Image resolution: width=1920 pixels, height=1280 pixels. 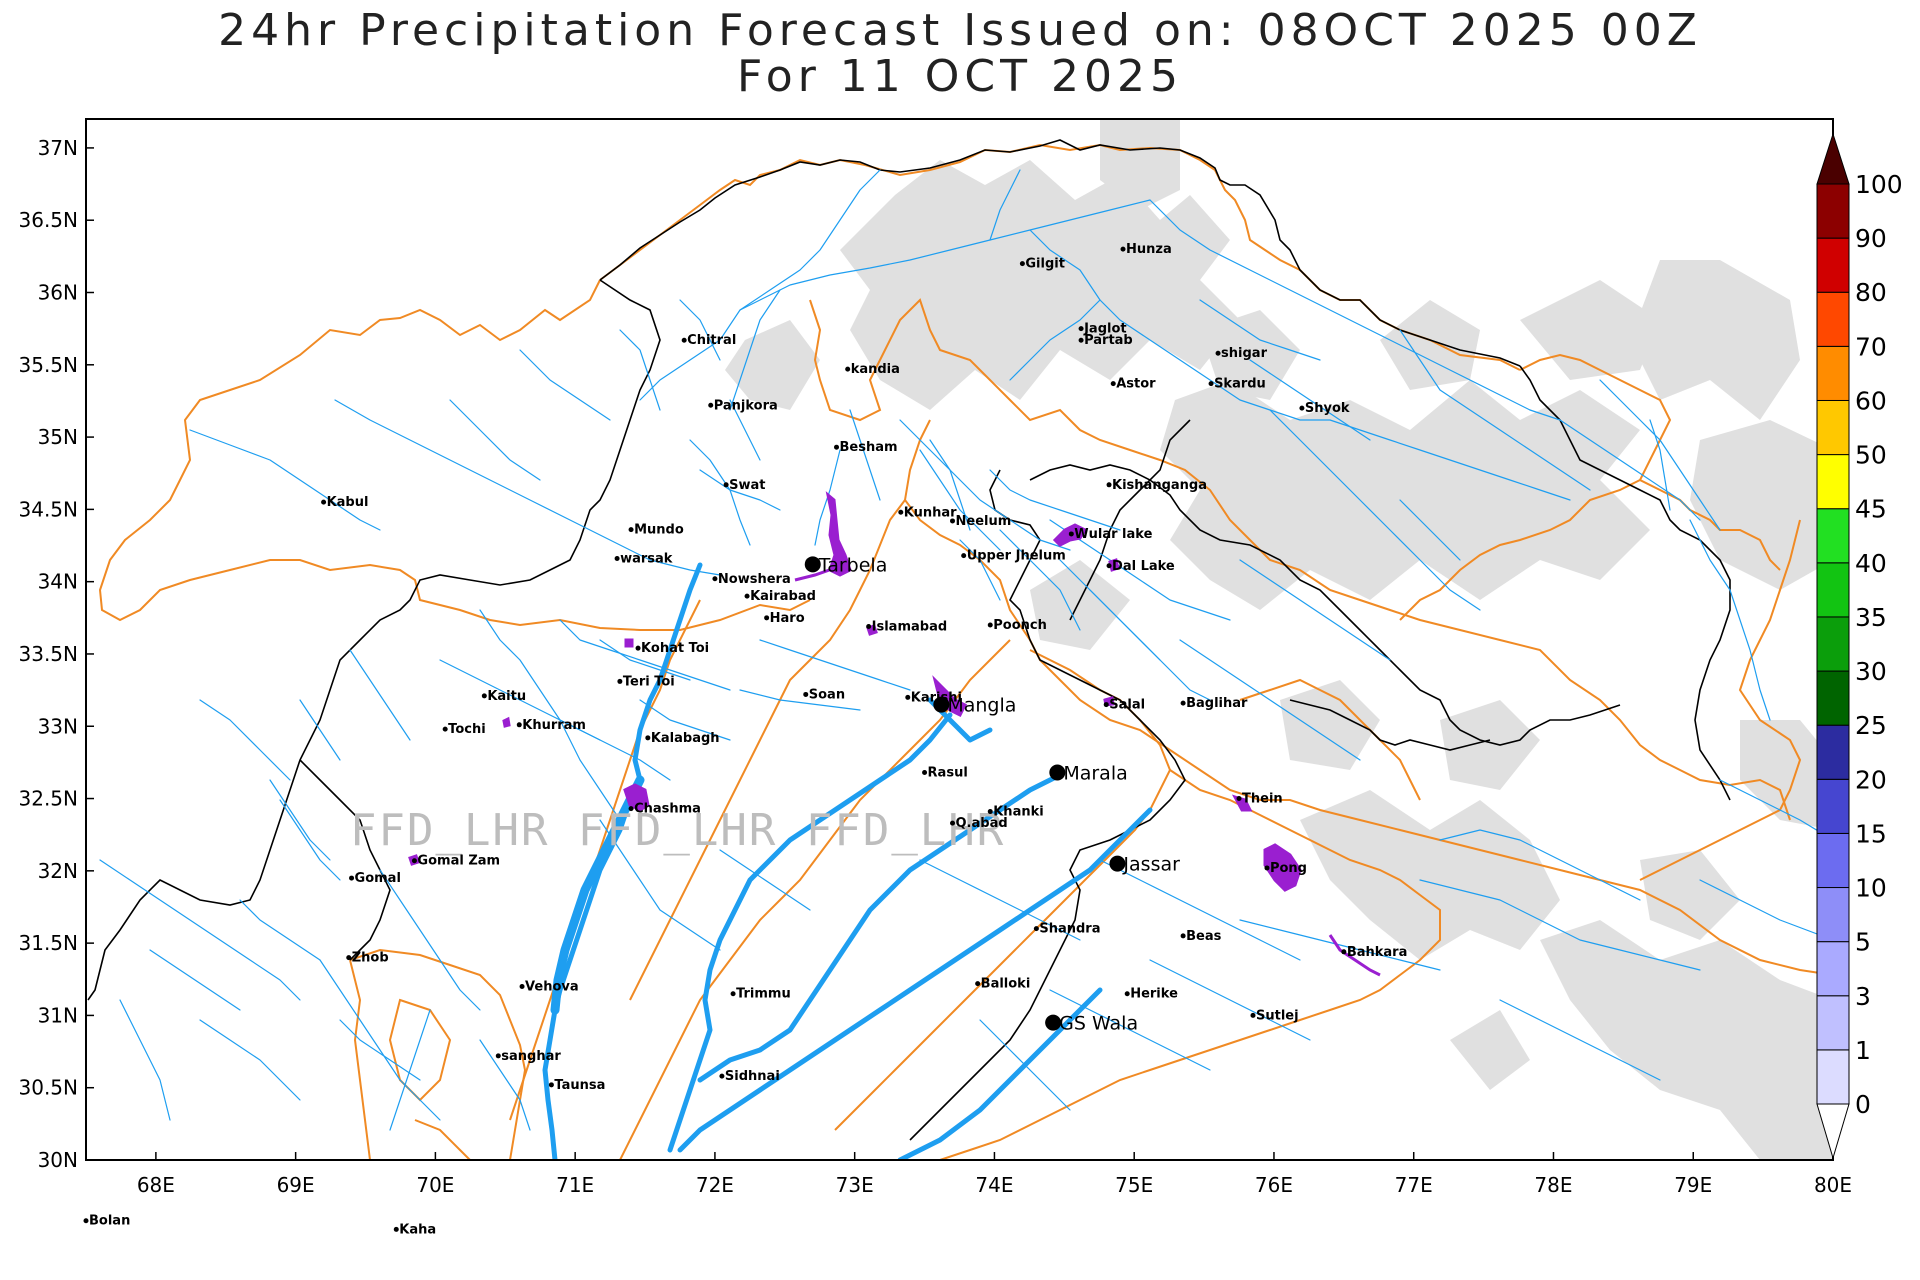 I want to click on city-label: Kishanganga, so click(x=1159, y=485).